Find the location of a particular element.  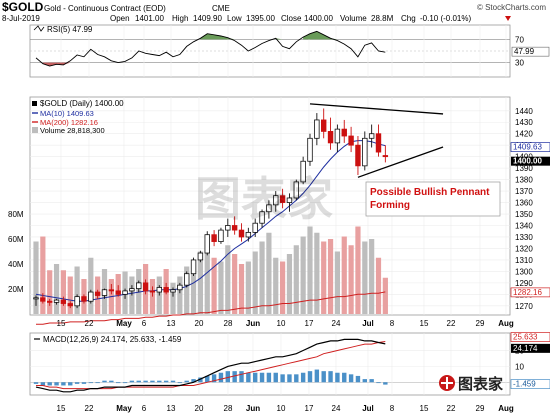

x-tick-label: 8 is located at coordinates (392, 408).